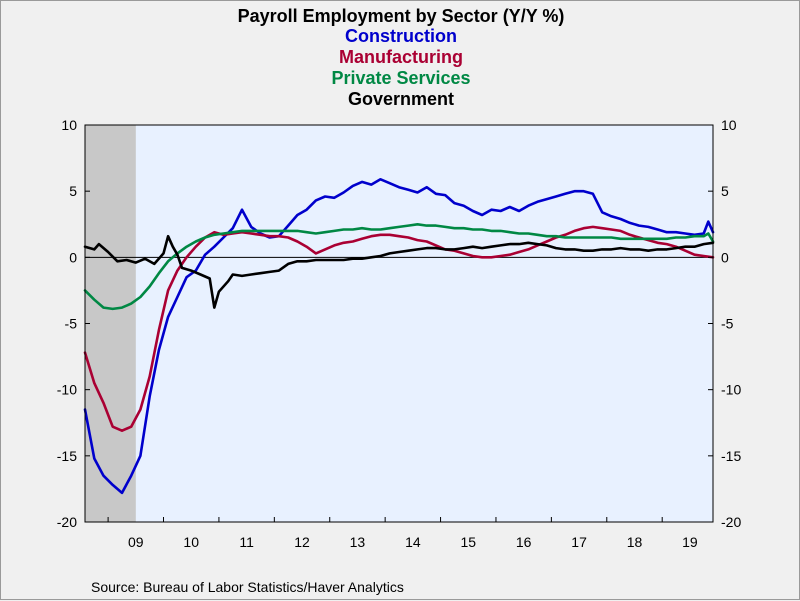  What do you see at coordinates (729, 125) in the screenshot?
I see `y-tick-label-right: 10` at bounding box center [729, 125].